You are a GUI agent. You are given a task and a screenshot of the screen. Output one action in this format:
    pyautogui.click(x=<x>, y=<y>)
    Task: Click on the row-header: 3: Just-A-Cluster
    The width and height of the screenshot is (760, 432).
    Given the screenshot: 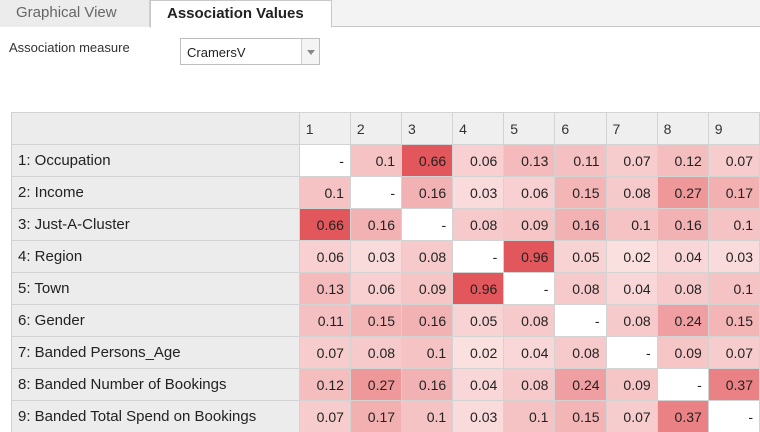 What is the action you would take?
    pyautogui.click(x=155, y=224)
    